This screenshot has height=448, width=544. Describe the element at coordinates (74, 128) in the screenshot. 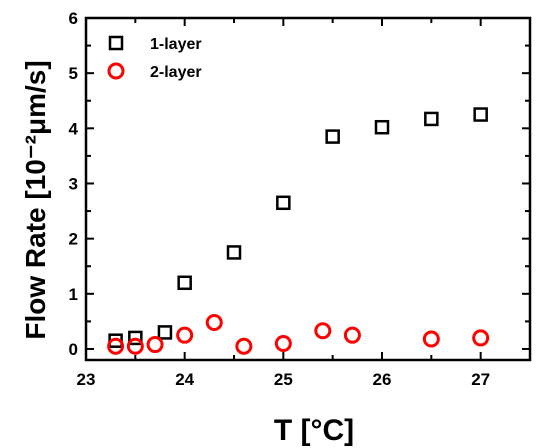

I see `y-tick-label: 4` at that location.